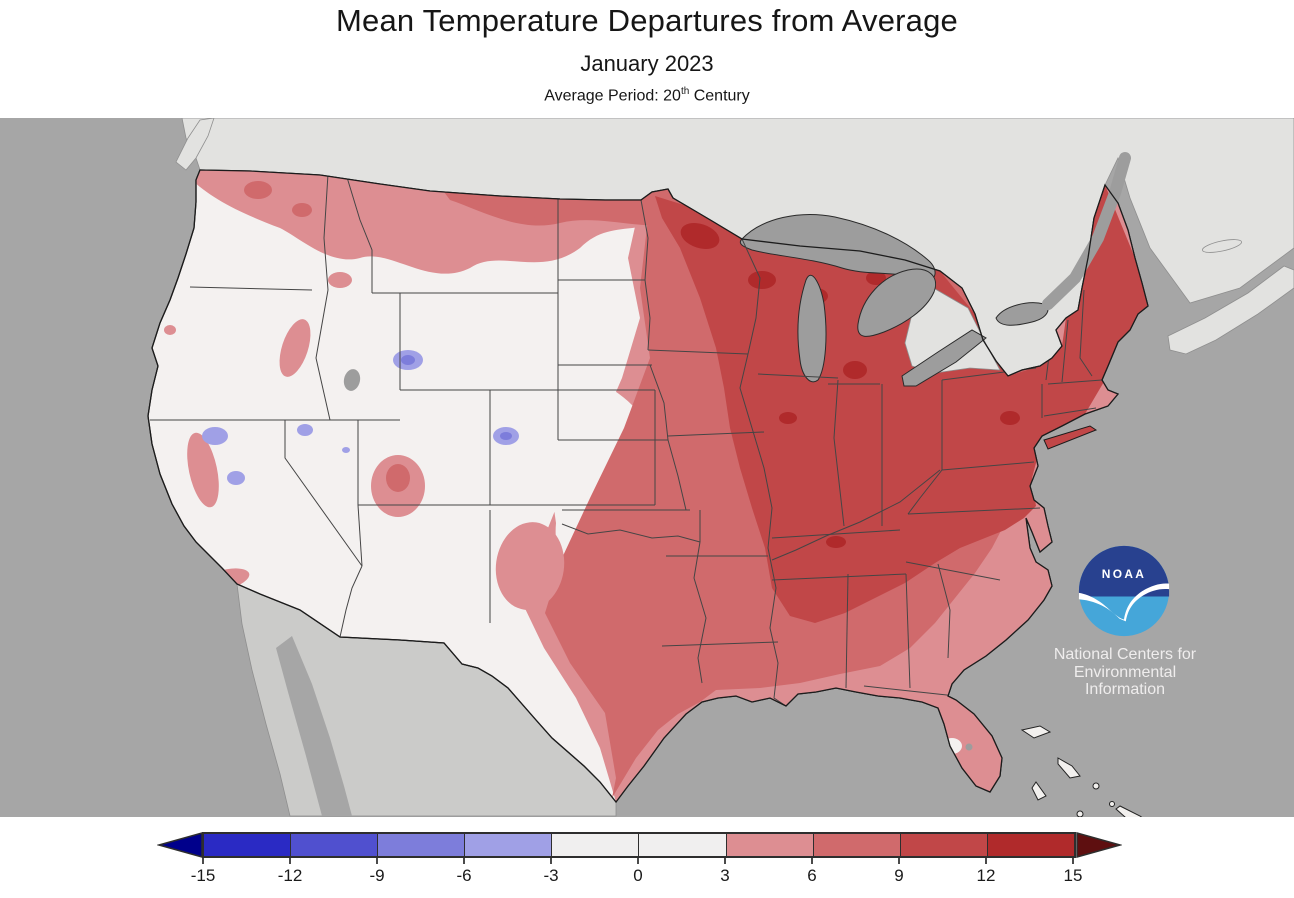 This screenshot has height=898, width=1294. I want to click on colorbar-tick-label: -12, so click(290, 875).